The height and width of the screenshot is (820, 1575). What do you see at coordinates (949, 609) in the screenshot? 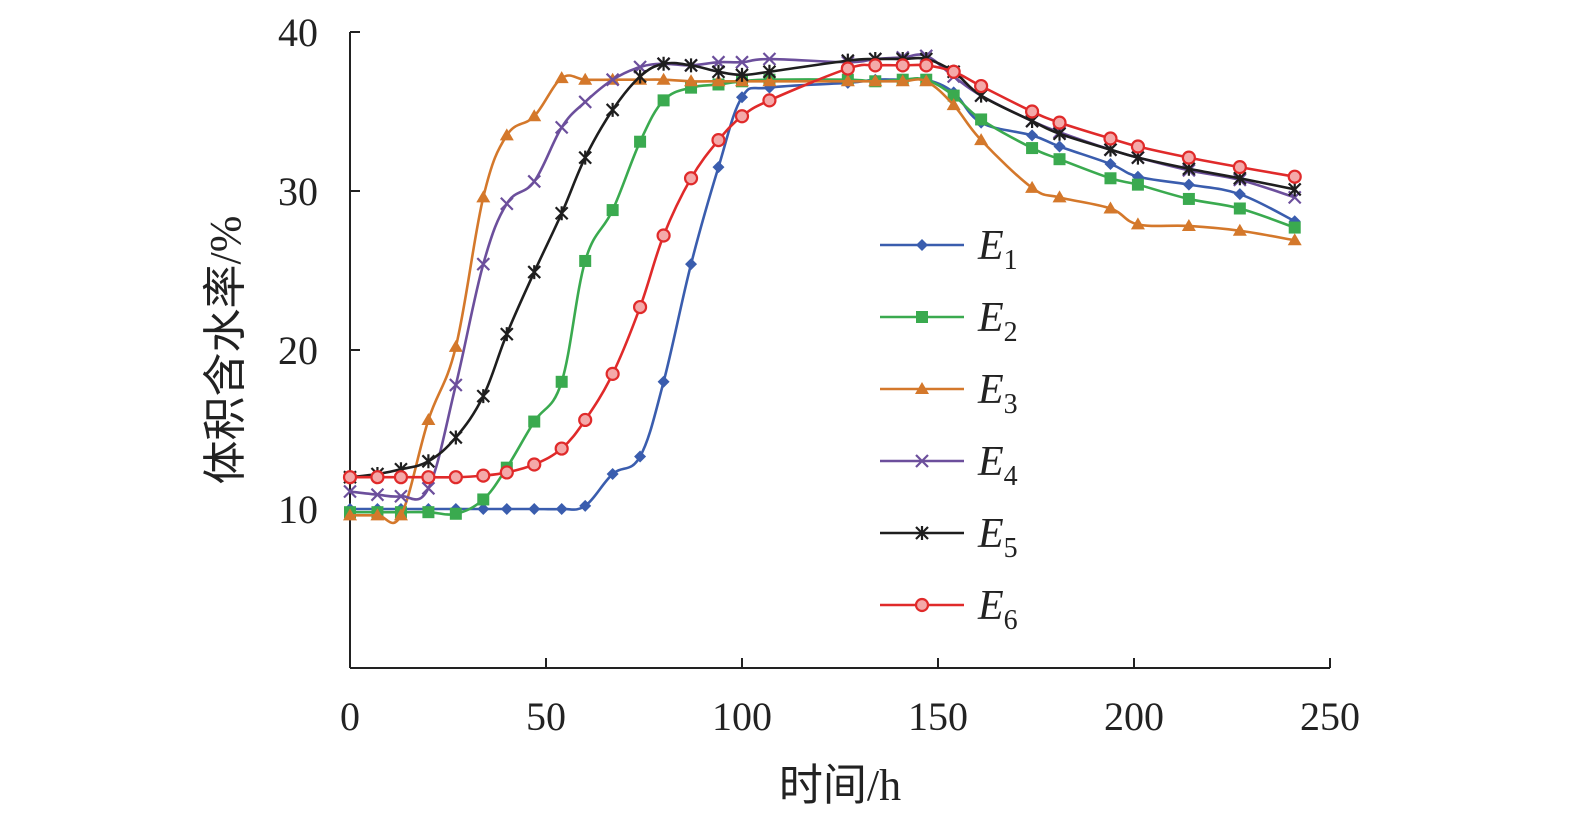
I see `legend-item-E6: E6` at bounding box center [949, 609].